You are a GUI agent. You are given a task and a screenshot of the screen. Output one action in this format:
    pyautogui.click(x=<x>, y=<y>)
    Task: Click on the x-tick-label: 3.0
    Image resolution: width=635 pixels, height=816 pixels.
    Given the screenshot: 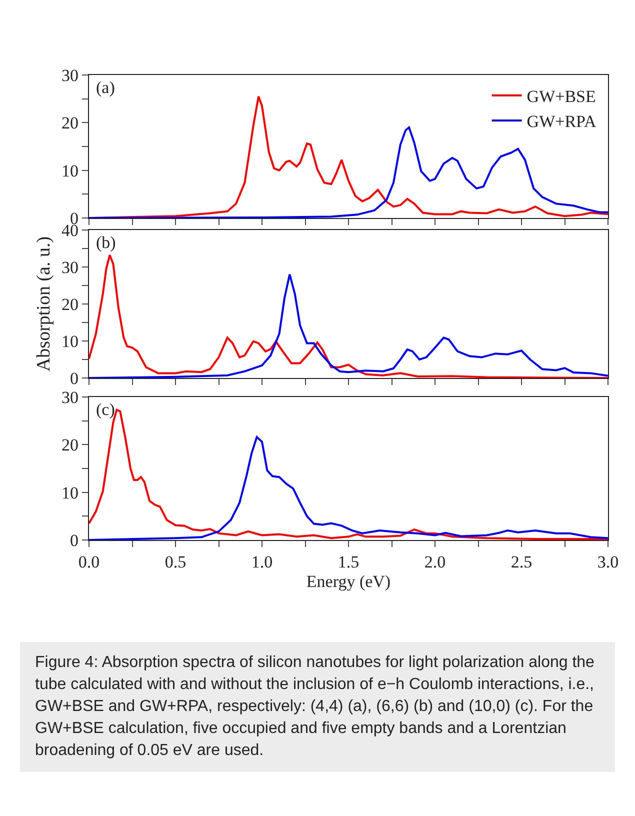 What is the action you would take?
    pyautogui.click(x=608, y=562)
    